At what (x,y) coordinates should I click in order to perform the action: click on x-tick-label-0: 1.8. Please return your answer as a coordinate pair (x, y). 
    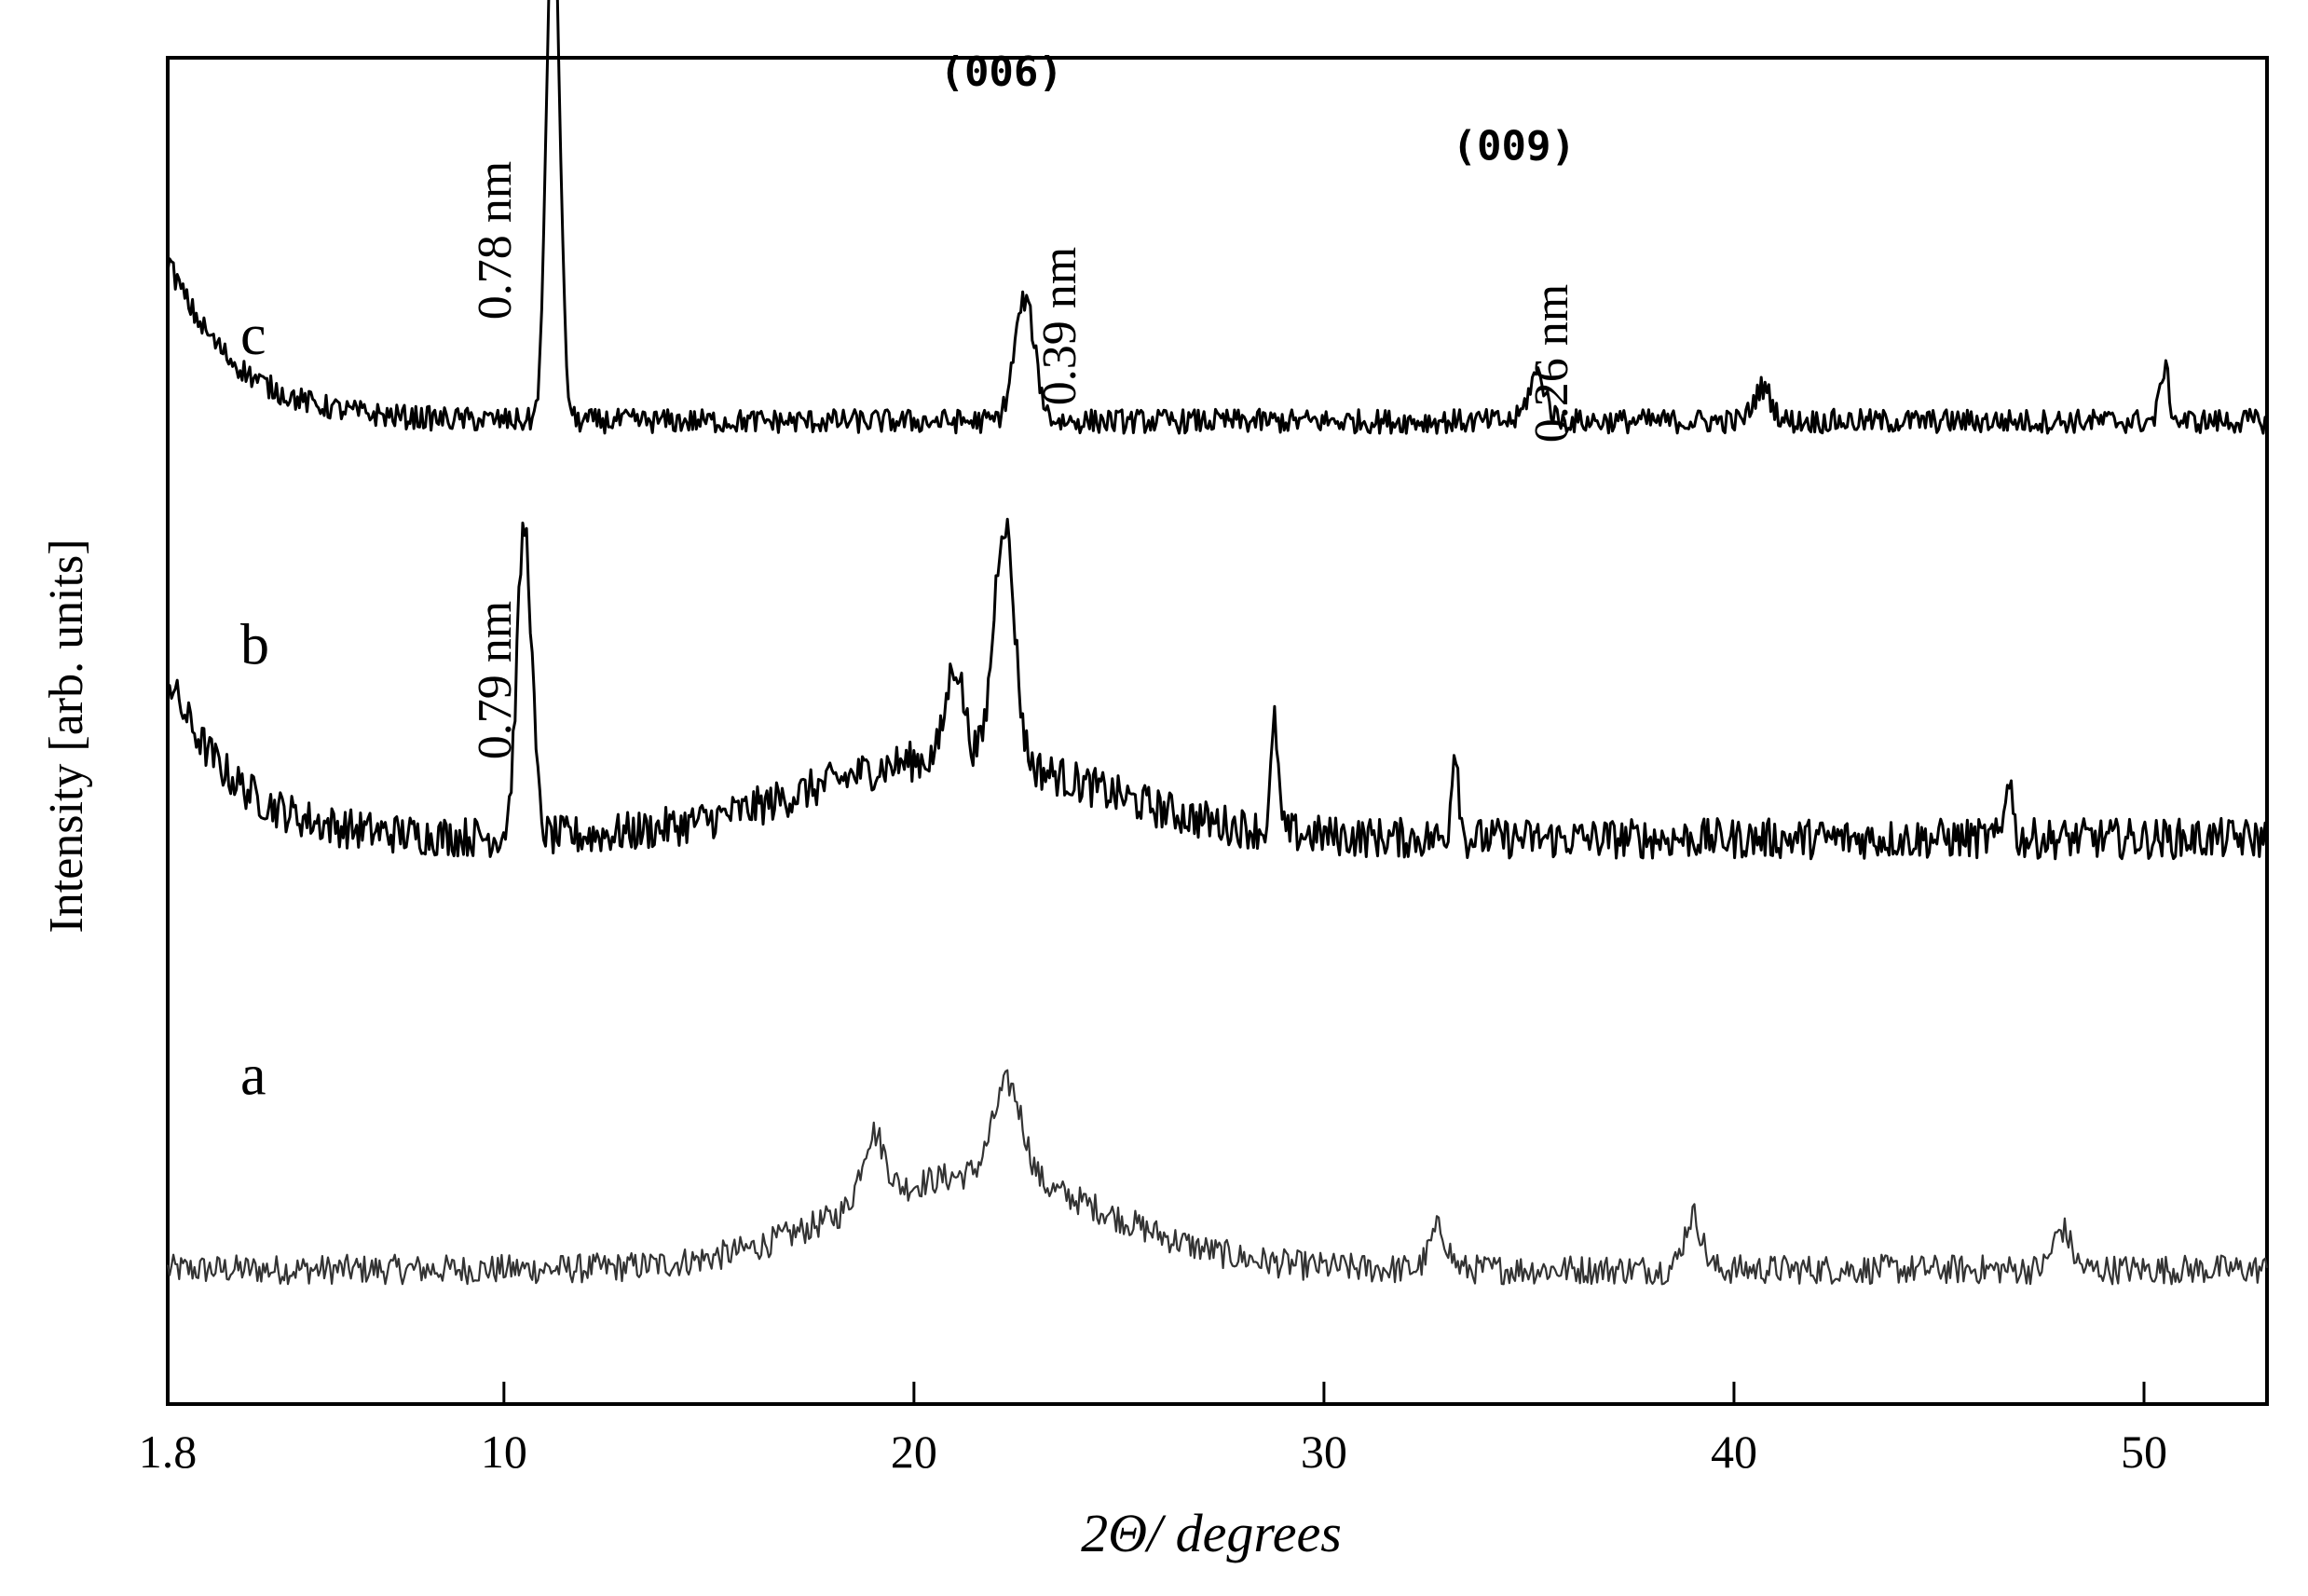
    Looking at the image, I should click on (168, 1451).